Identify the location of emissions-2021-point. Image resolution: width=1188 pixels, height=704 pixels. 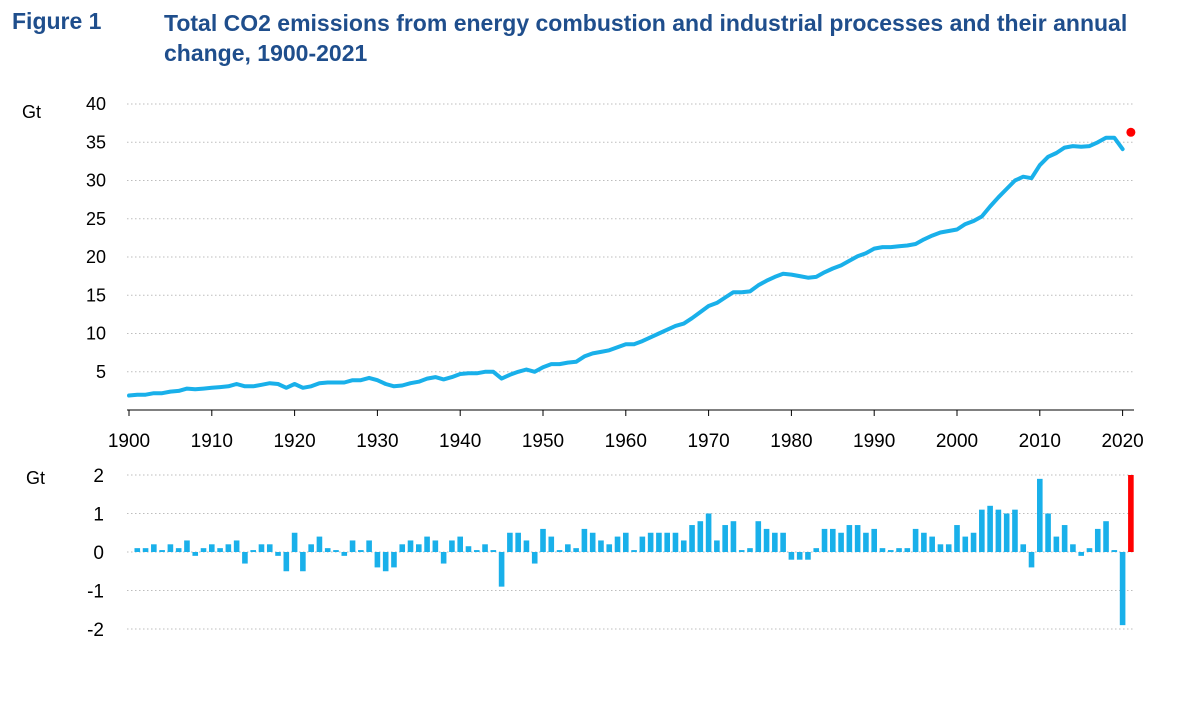
(1131, 132).